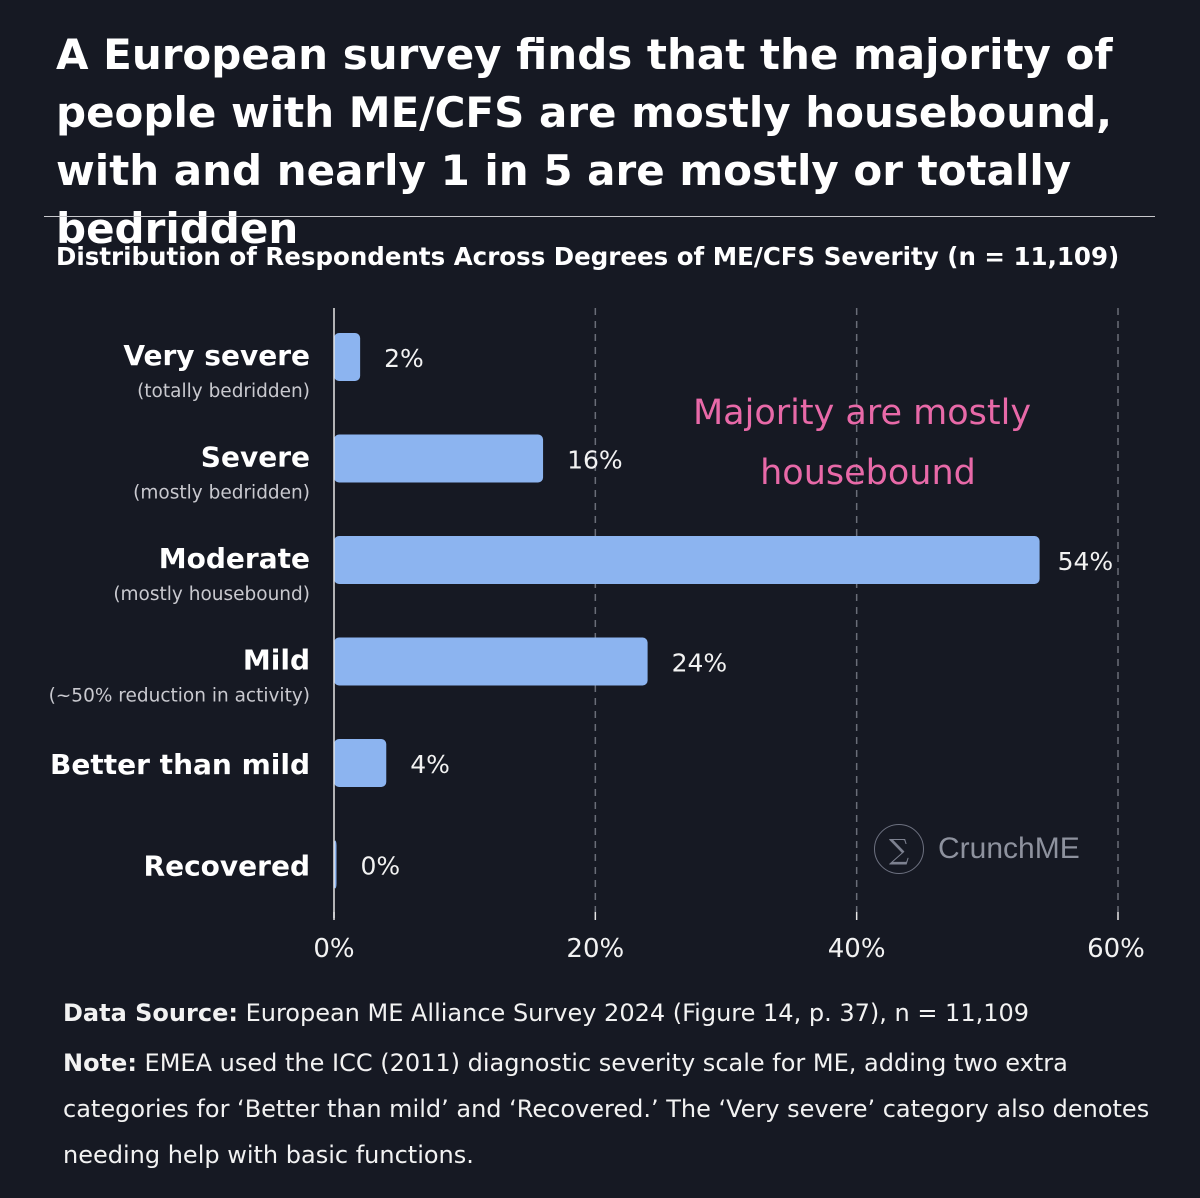 The width and height of the screenshot is (1200, 1198). Describe the element at coordinates (1009, 848) in the screenshot. I see `brand-name: CrunchME` at that location.